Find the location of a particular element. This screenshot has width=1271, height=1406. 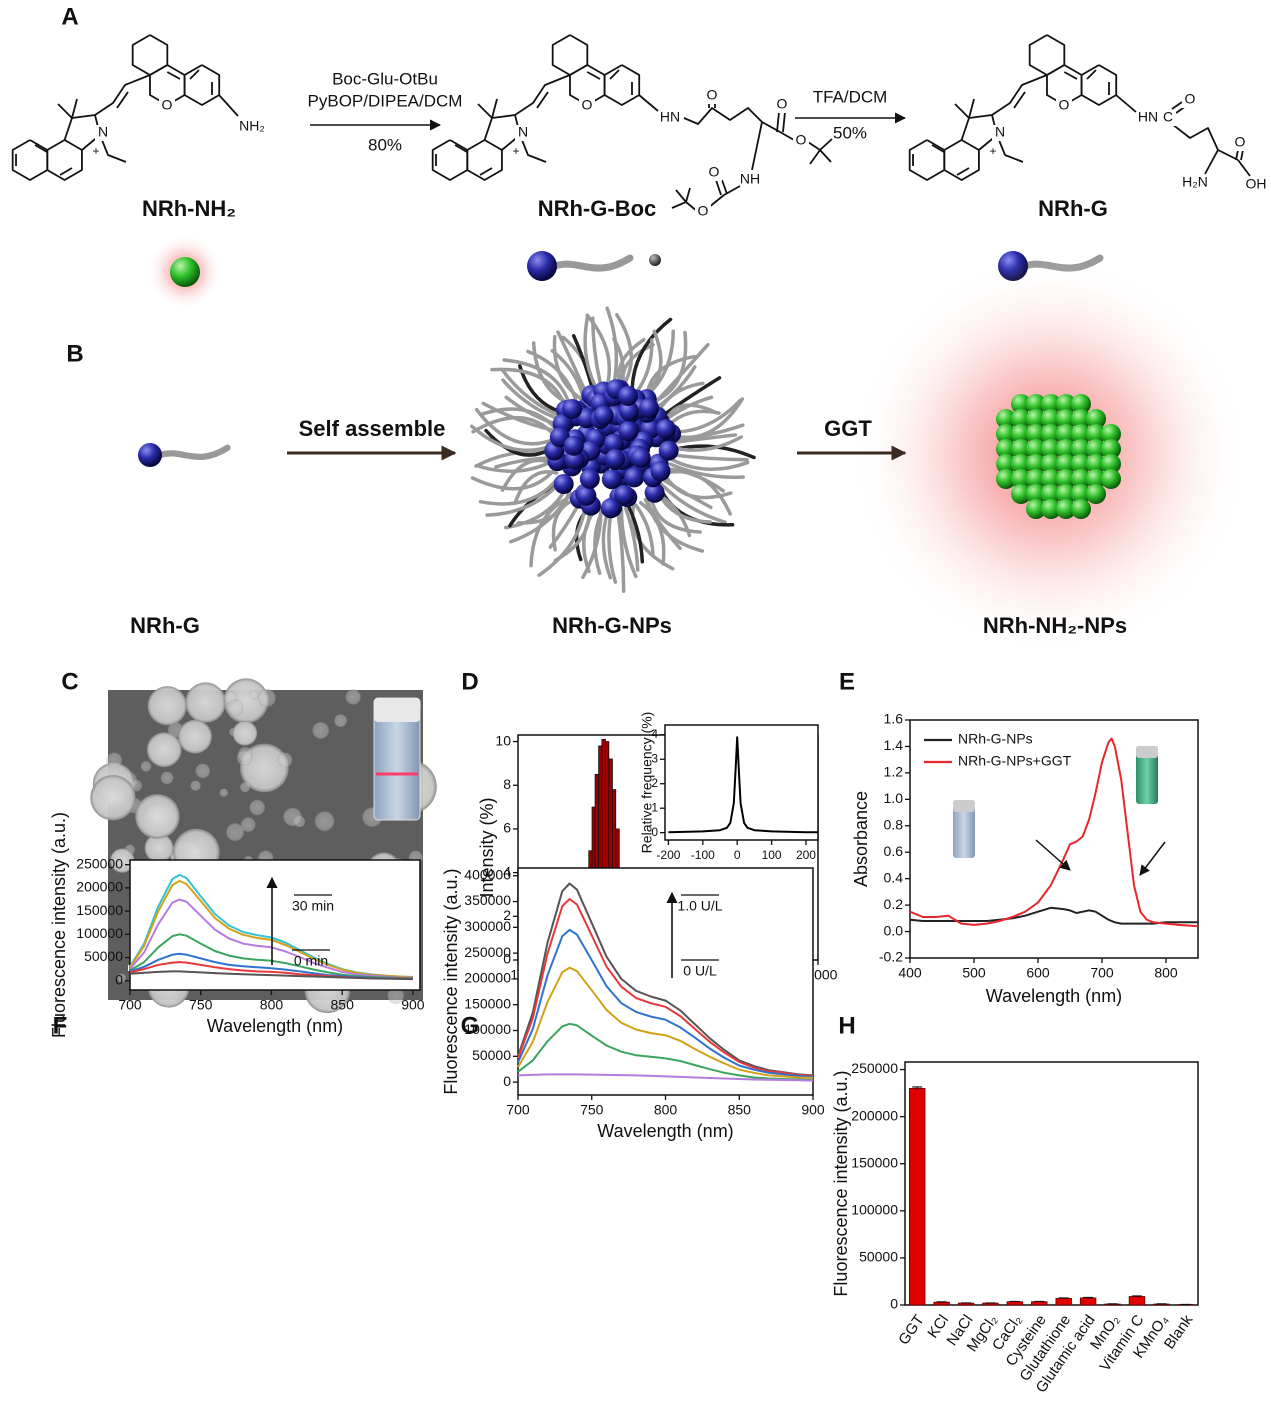

x-tick-label: 900 is located at coordinates (413, 1005).